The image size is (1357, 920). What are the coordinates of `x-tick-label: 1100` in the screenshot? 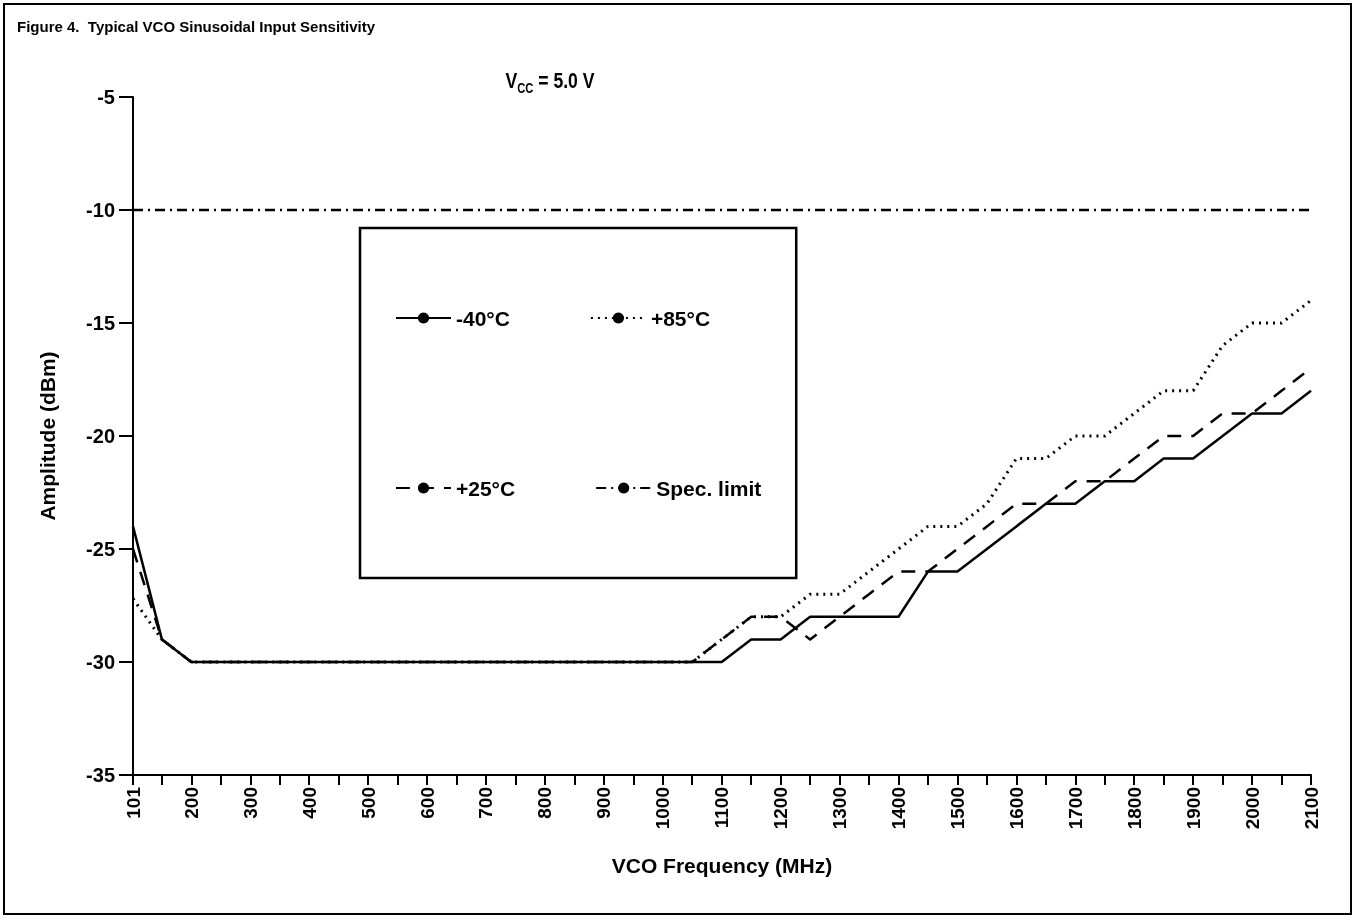 It's located at (722, 808).